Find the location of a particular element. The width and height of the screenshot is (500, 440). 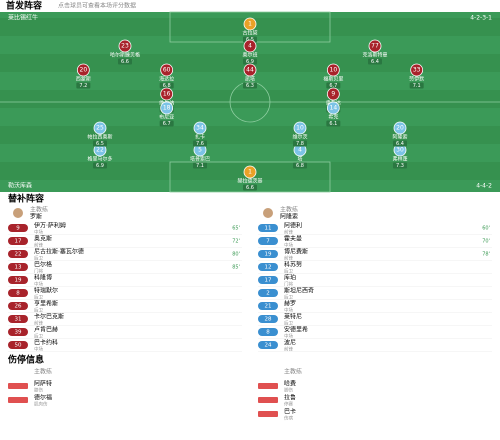

sub-name: 博尼费斯 is located at coordinates (296, 252).